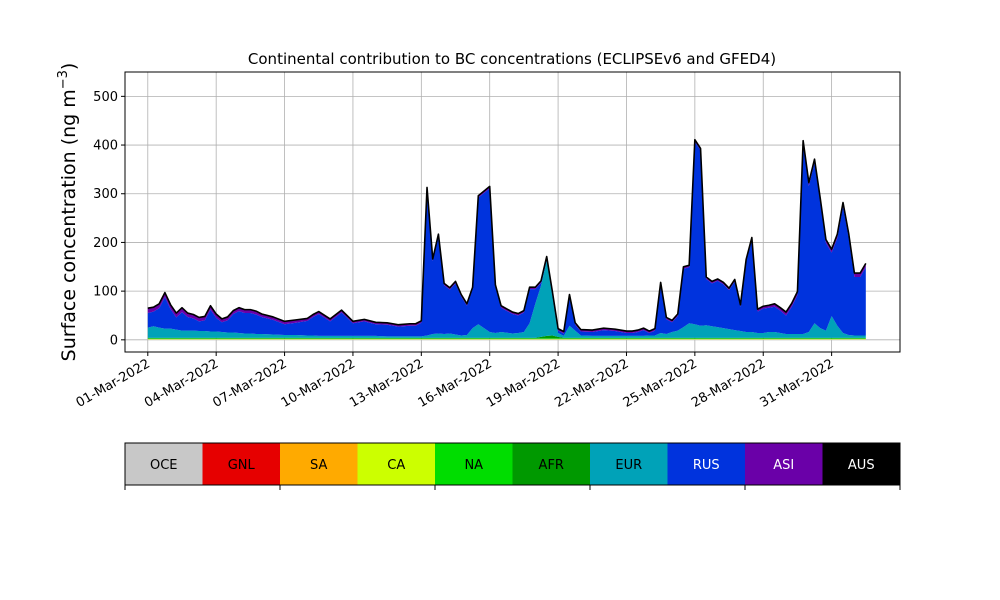 This screenshot has height=600, width=1000. I want to click on legend-swatch-asi, so click(784, 464).